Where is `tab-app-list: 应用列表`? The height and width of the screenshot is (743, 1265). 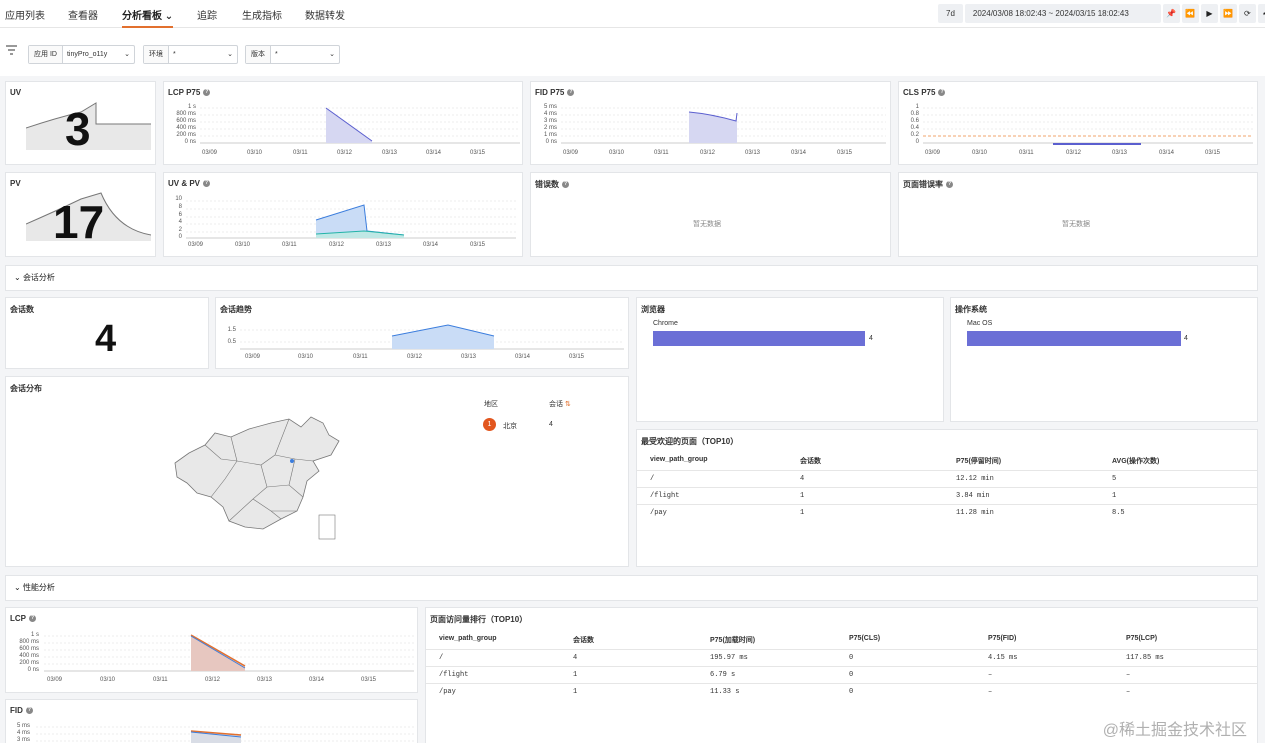 tab-app-list: 应用列表 is located at coordinates (25, 16).